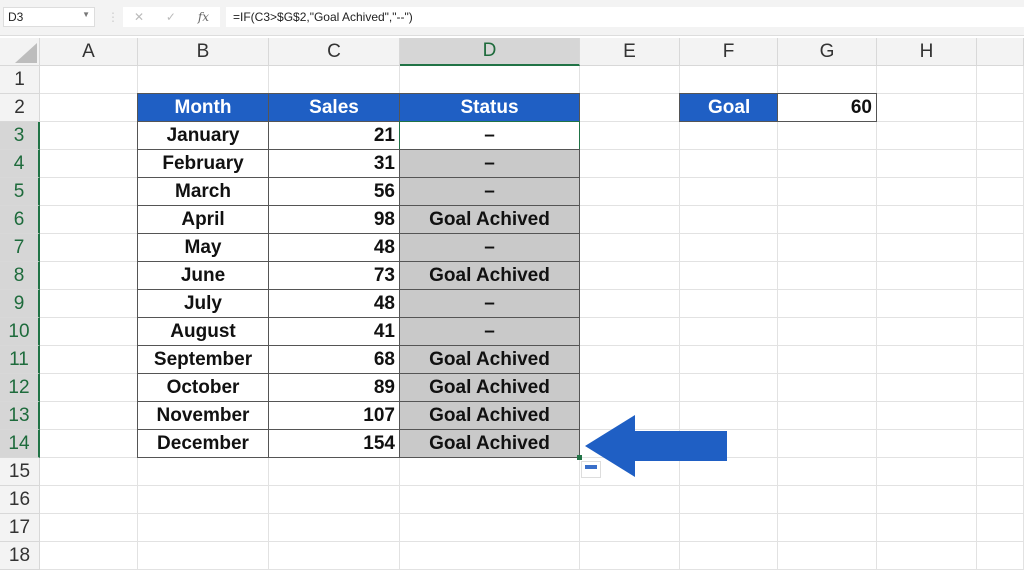  What do you see at coordinates (203, 52) in the screenshot?
I see `column-header-b: B` at bounding box center [203, 52].